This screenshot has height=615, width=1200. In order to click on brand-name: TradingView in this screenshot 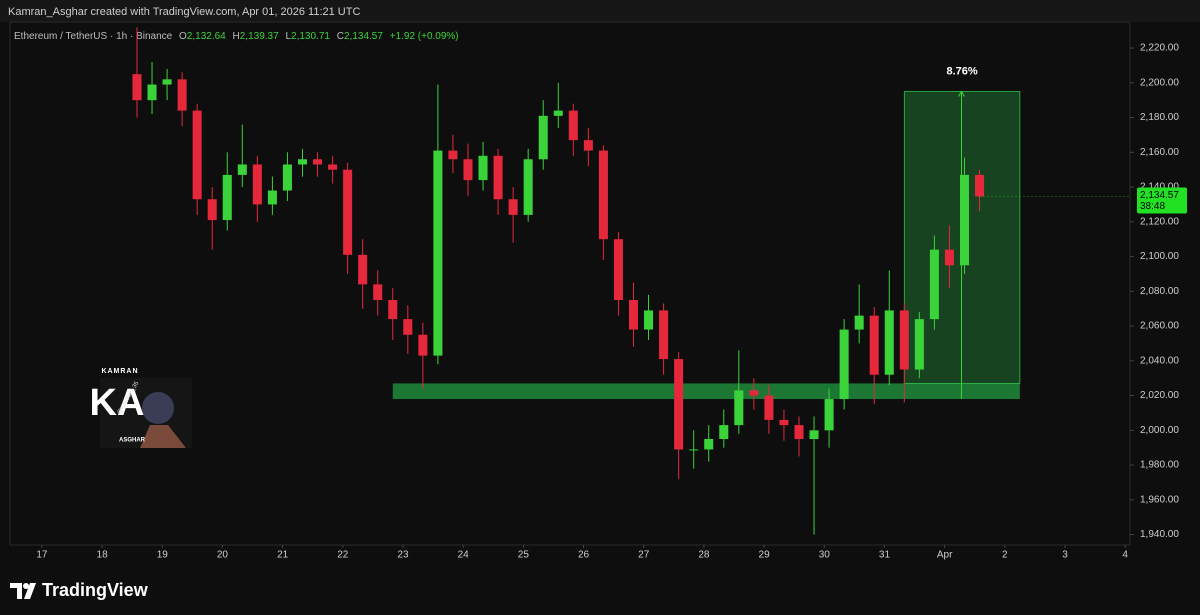, I will do `click(95, 590)`.